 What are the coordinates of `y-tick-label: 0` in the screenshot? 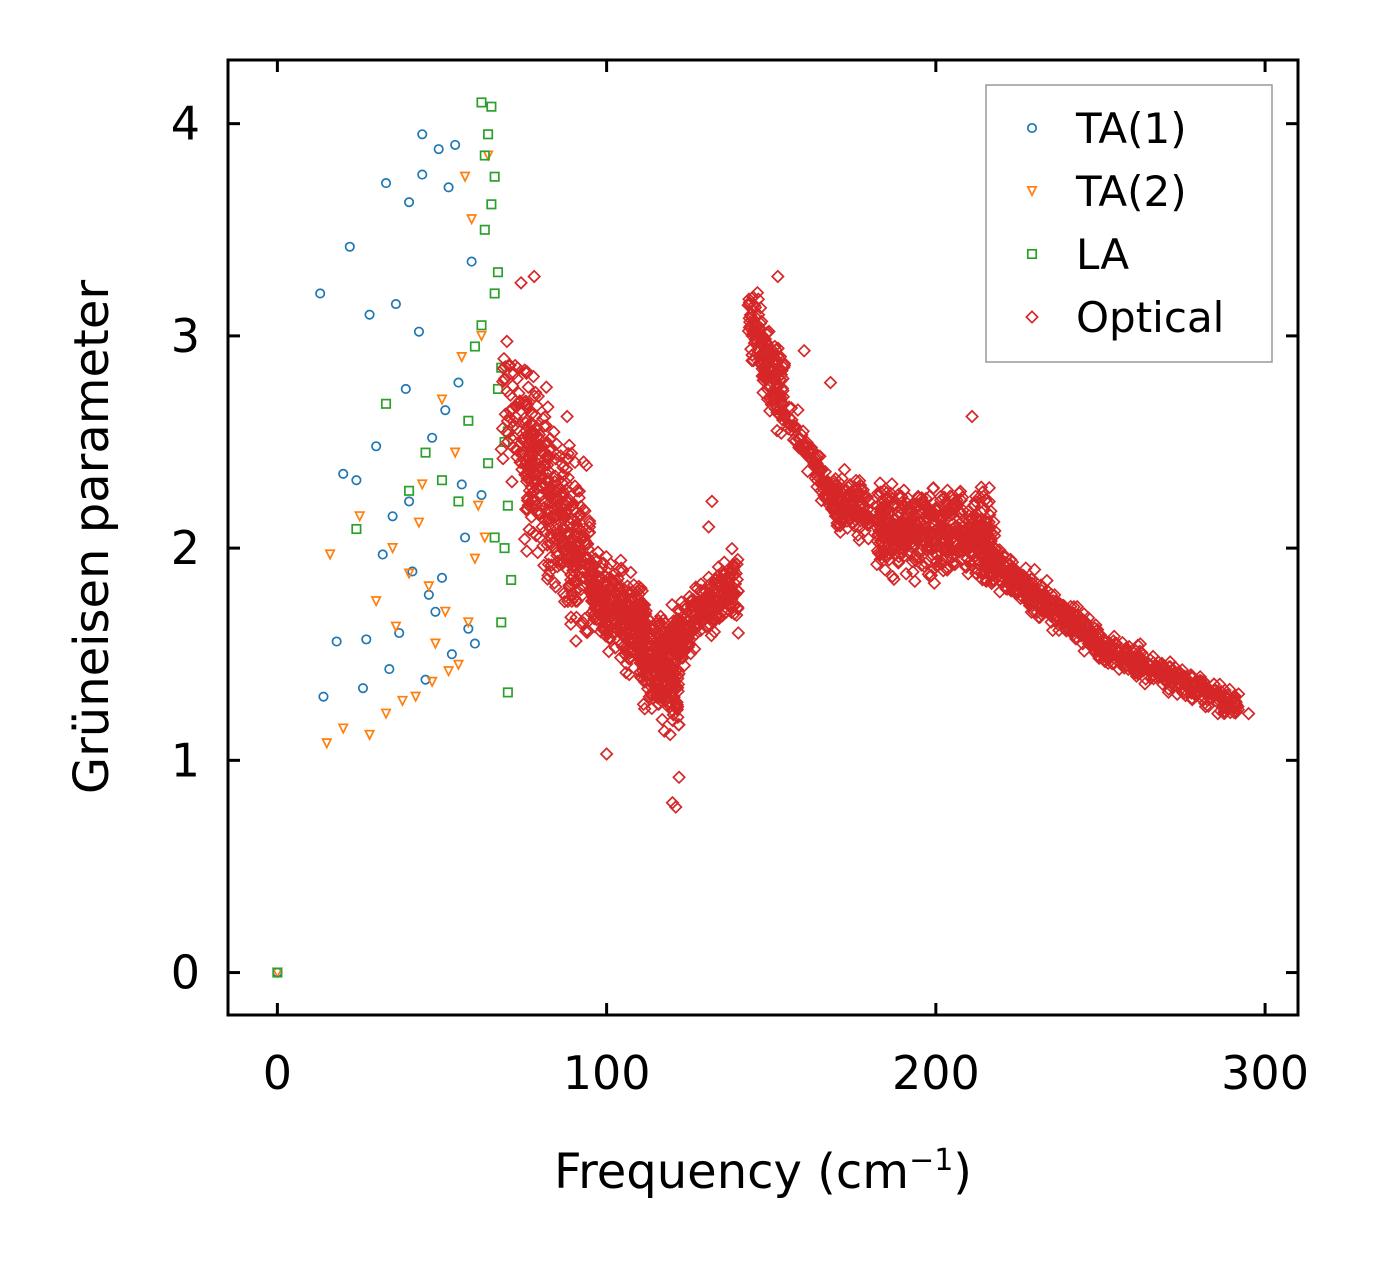 It's located at (185, 973).